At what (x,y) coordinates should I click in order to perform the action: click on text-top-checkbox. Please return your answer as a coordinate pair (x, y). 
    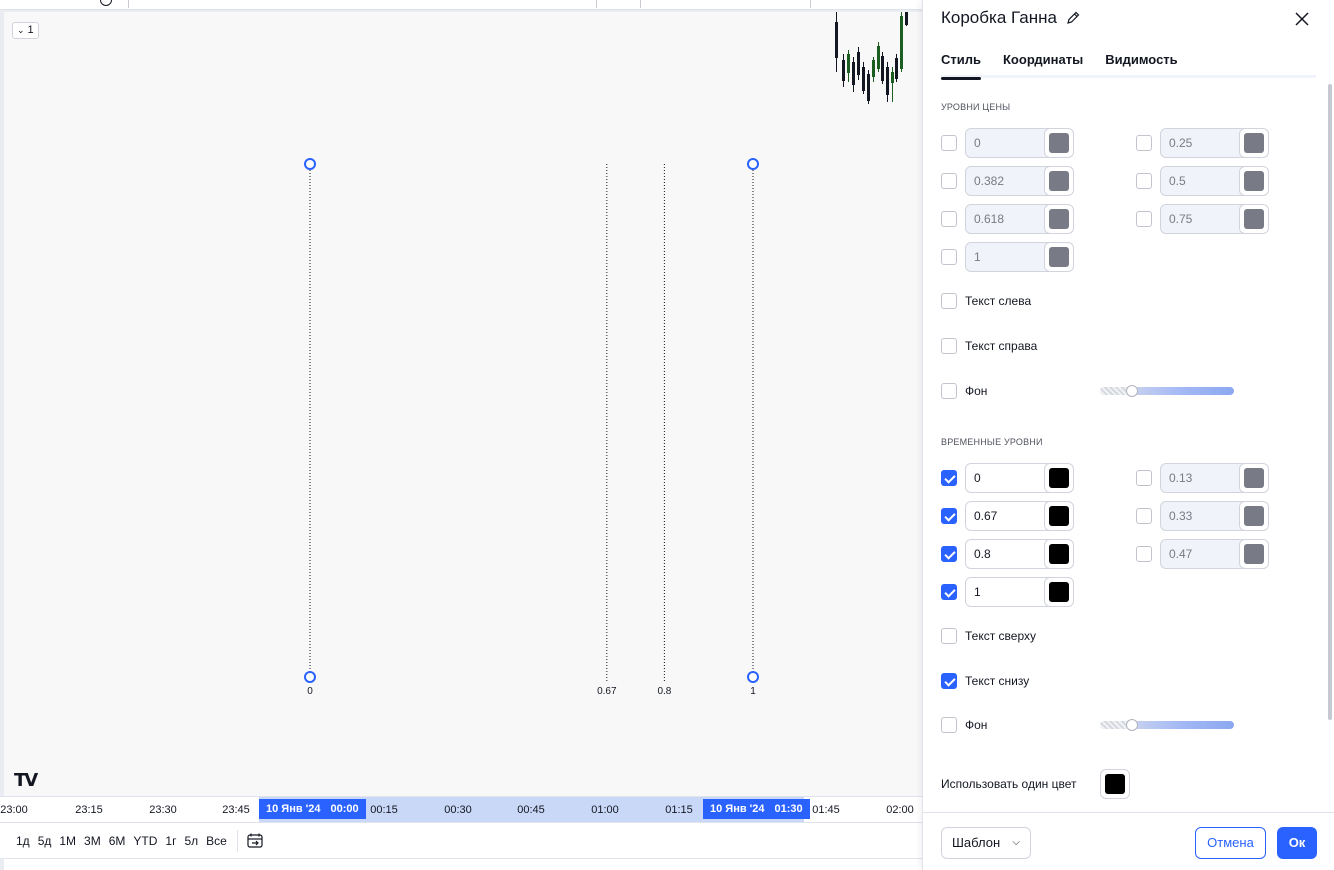
    Looking at the image, I should click on (949, 636).